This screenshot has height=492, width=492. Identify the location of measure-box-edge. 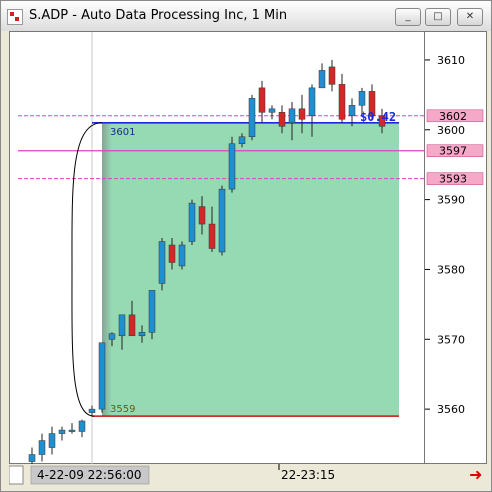
(107, 269).